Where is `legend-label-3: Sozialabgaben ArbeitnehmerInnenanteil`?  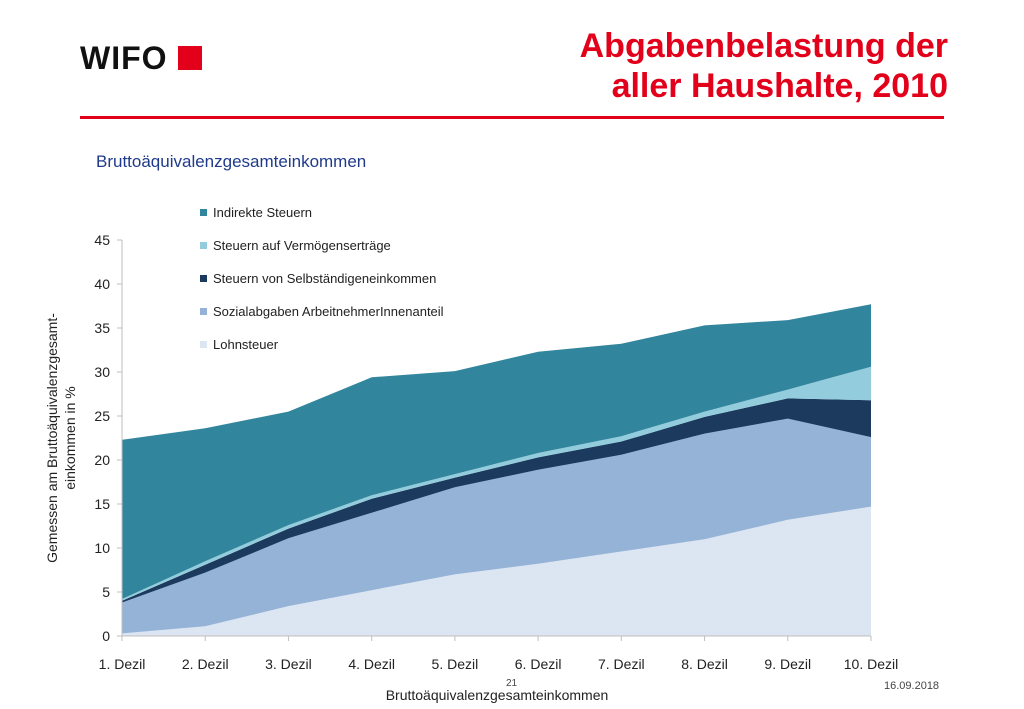 legend-label-3: Sozialabgaben ArbeitnehmerInnenanteil is located at coordinates (328, 311).